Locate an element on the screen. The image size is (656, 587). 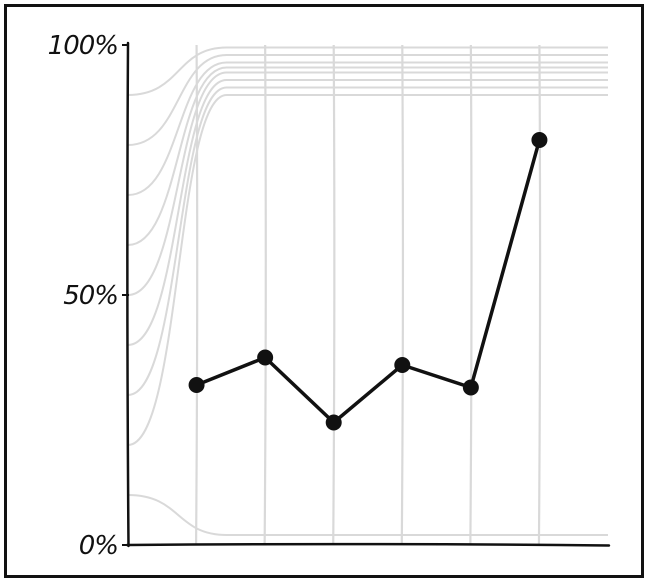
x-axis-line is located at coordinates (368, 544).